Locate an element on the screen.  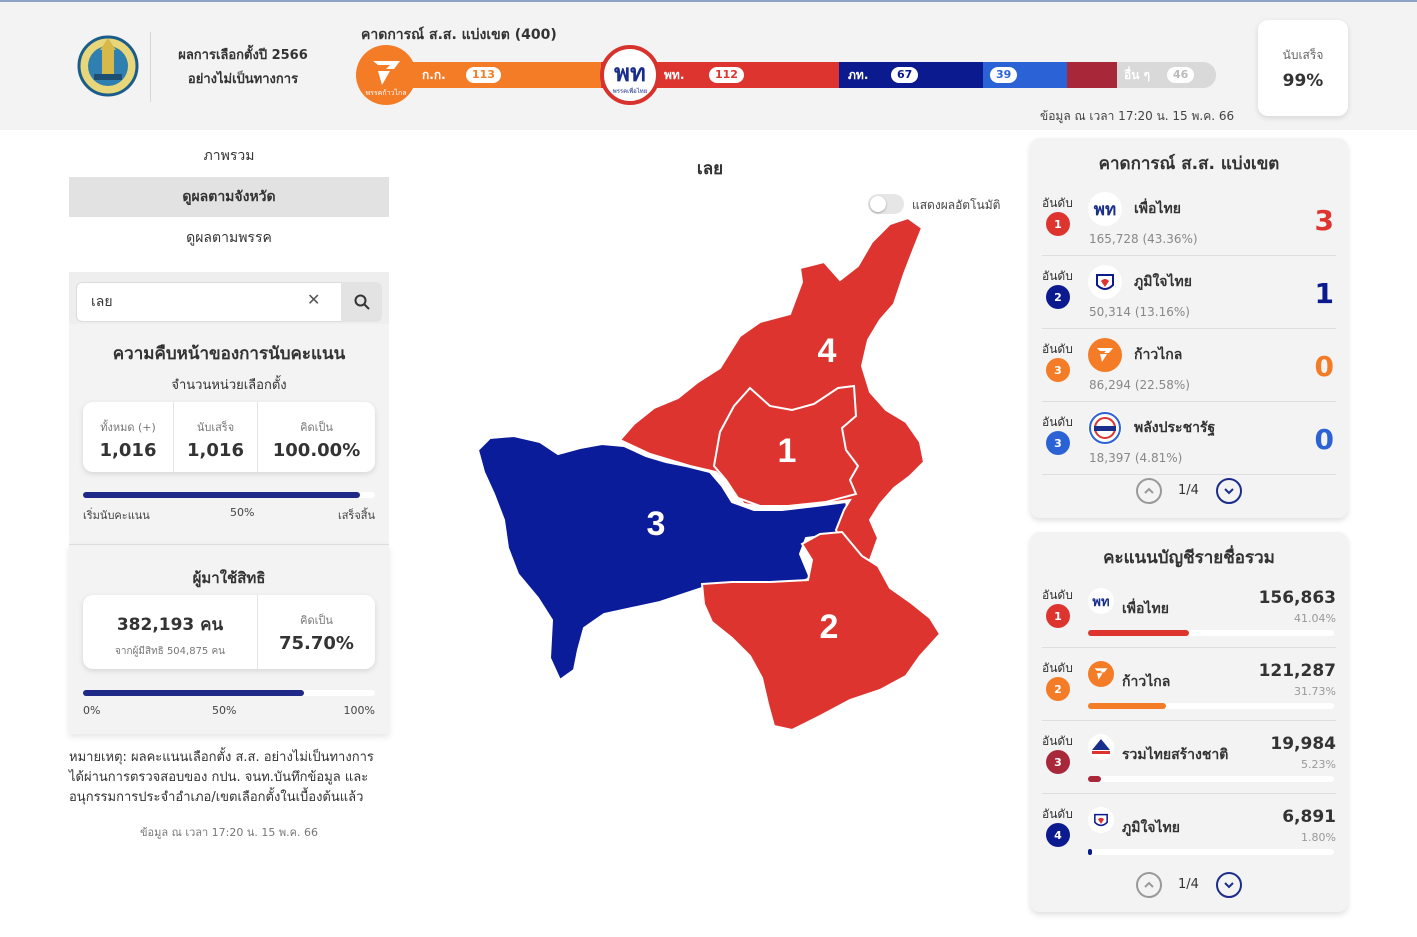
rank-badge: 4 is located at coordinates (1058, 835).